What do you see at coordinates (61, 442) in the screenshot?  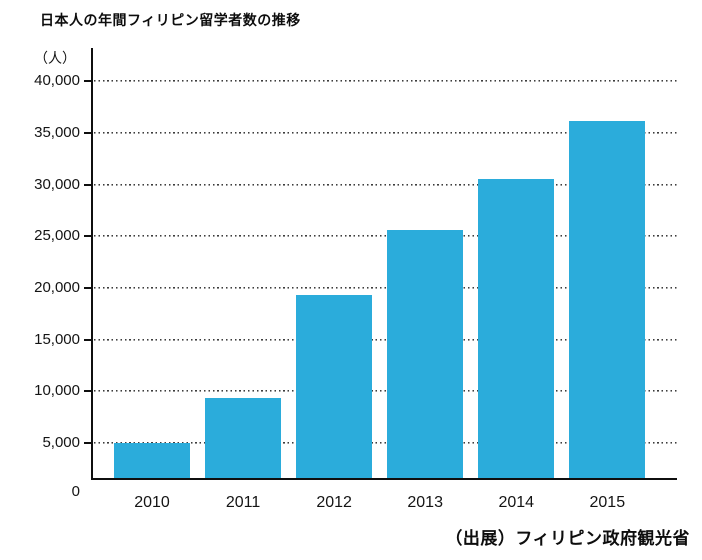 I see `y-tick-label-5000: 5,000` at bounding box center [61, 442].